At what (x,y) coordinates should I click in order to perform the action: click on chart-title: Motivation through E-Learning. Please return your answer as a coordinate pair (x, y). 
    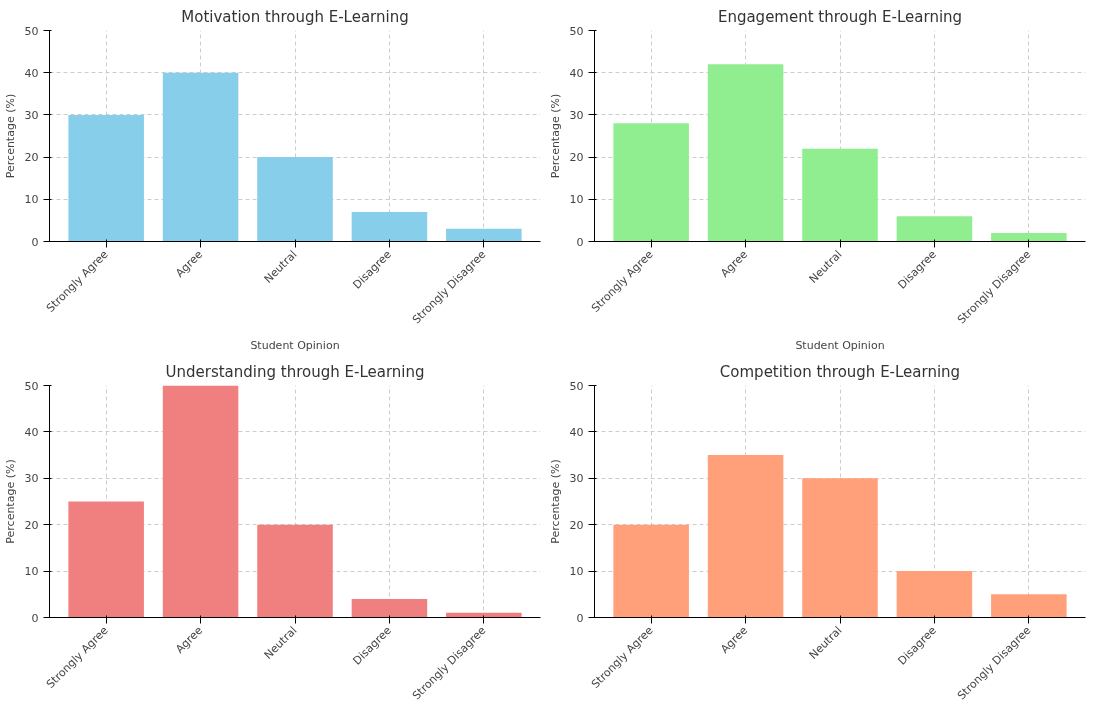
    Looking at the image, I should click on (295, 16).